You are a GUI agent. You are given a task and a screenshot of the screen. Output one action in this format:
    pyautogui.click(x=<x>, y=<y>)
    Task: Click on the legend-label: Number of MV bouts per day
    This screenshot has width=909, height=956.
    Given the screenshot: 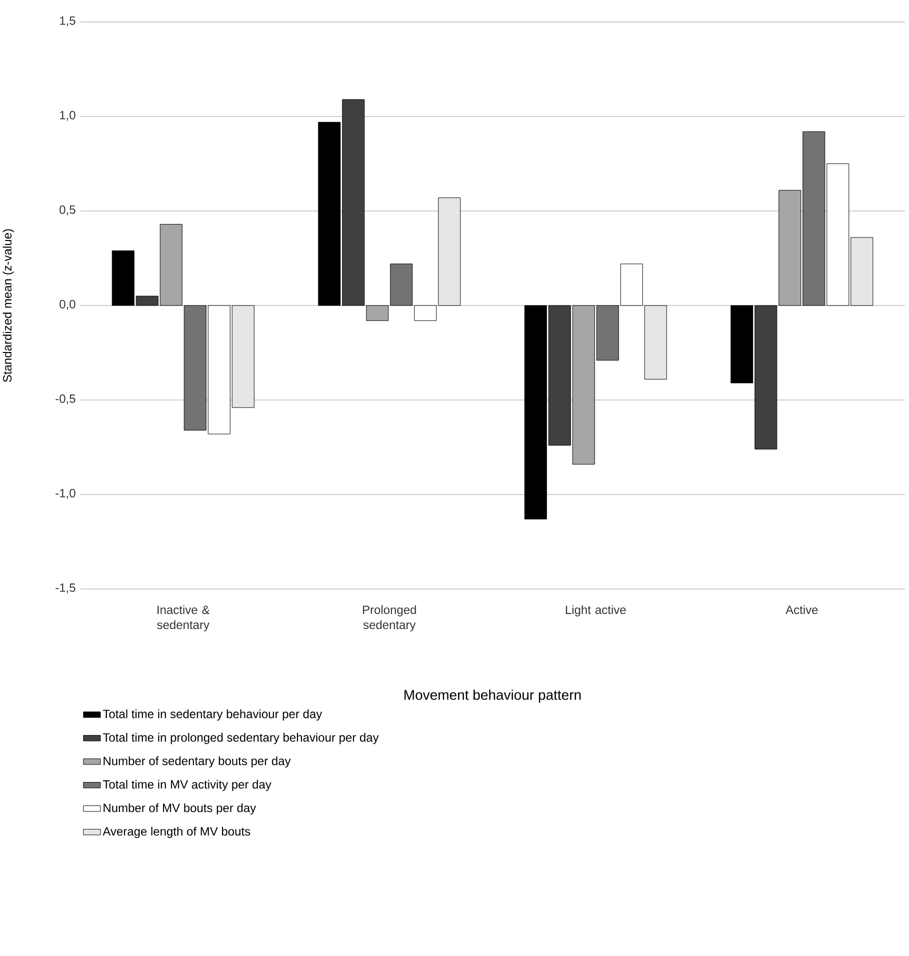 What is the action you would take?
    pyautogui.click(x=180, y=809)
    